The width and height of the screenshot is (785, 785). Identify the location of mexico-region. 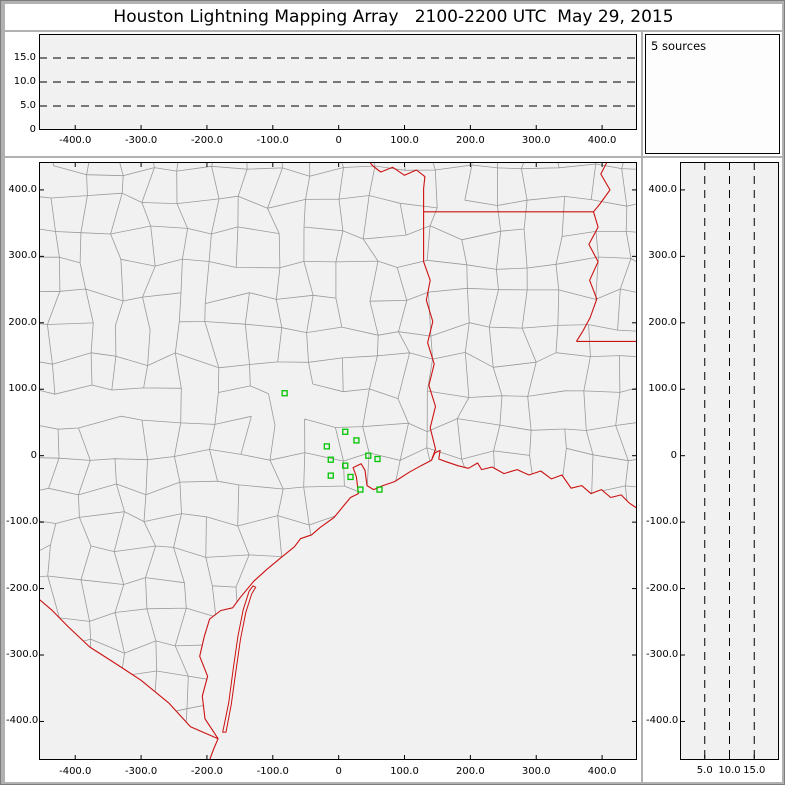
(129, 679).